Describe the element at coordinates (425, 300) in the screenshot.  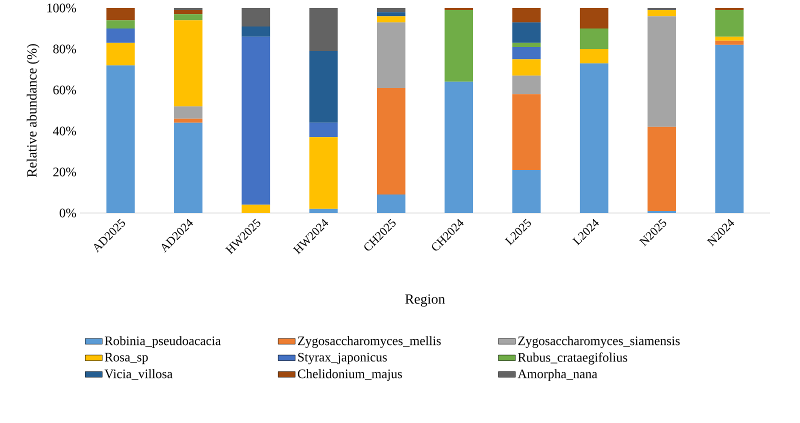
I see `x-axis-title: Region` at that location.